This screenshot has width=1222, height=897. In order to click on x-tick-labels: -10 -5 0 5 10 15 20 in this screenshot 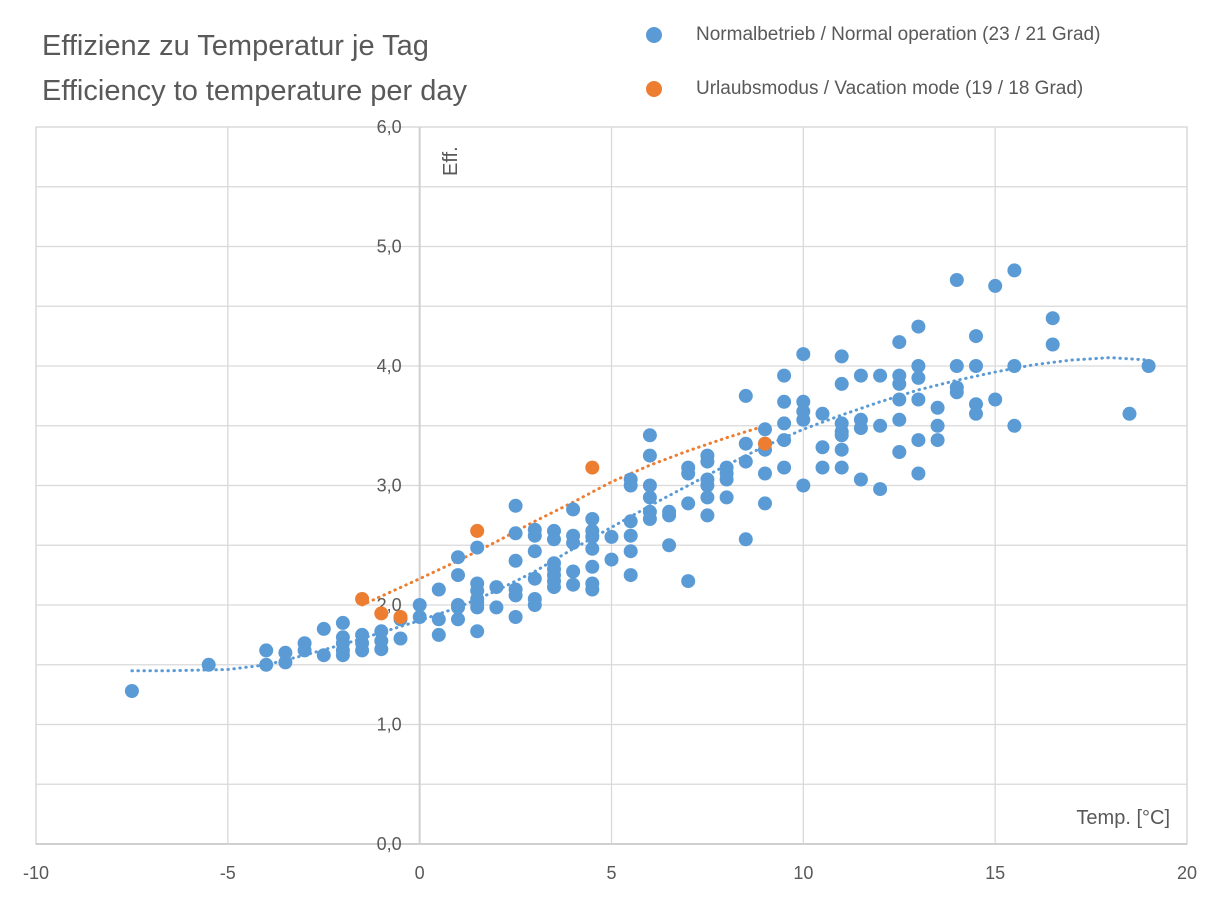, I will do `click(610, 873)`.